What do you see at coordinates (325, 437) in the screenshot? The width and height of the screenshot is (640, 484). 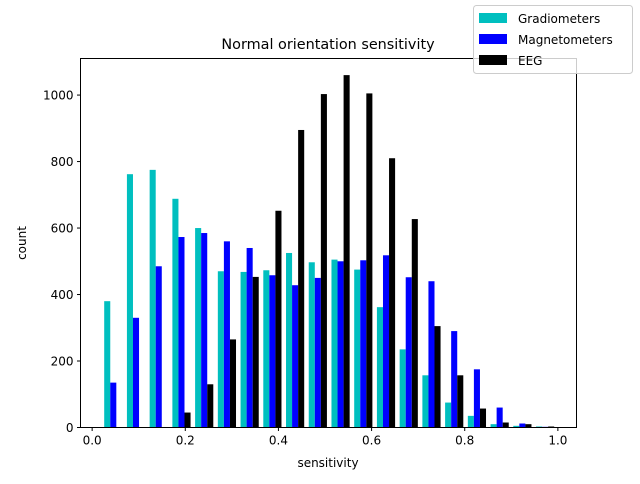 I see `x-ticks: 0.0 0.2 0.4 0.6 0.8 1.0` at bounding box center [325, 437].